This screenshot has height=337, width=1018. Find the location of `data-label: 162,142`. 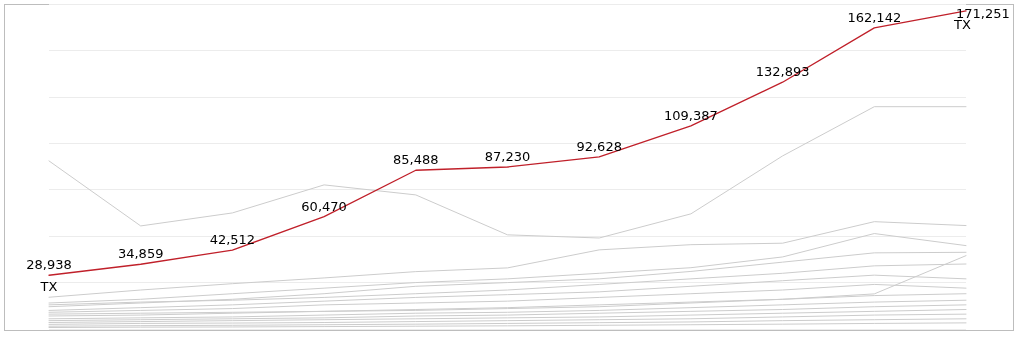

data-label: 162,142 is located at coordinates (874, 17).